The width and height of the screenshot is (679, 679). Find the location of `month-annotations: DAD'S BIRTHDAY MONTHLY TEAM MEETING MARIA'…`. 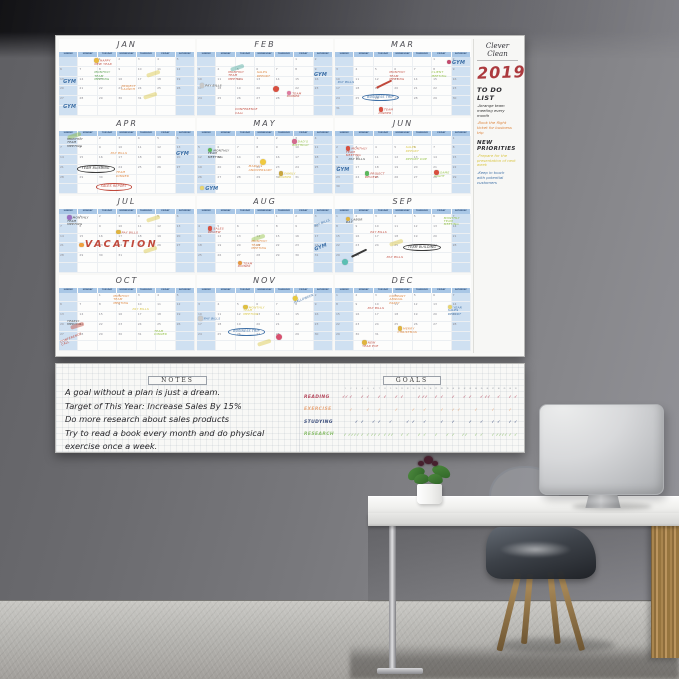

month-annotations: DAD'S BIRTHDAY MONTHLY TEAM MEETING MARIA'… is located at coordinates (265, 165).